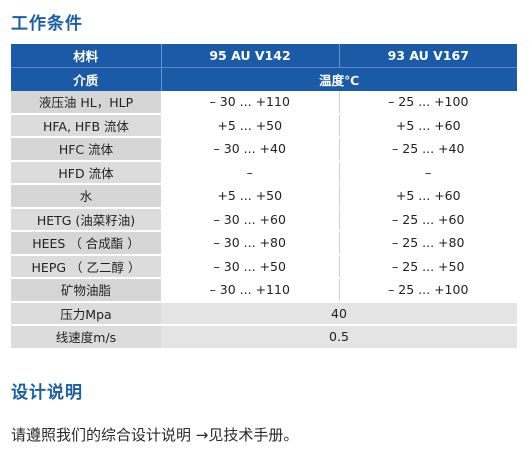 Image resolution: width=529 pixels, height=456 pixels. What do you see at coordinates (250, 56) in the screenshot?
I see `header-col-95au: 95 AU V142` at bounding box center [250, 56].